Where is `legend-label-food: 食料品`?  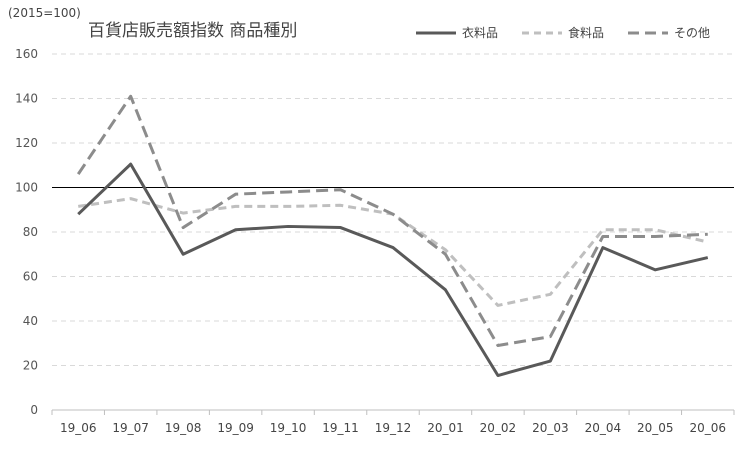 legend-label-food: 食料品 is located at coordinates (586, 33).